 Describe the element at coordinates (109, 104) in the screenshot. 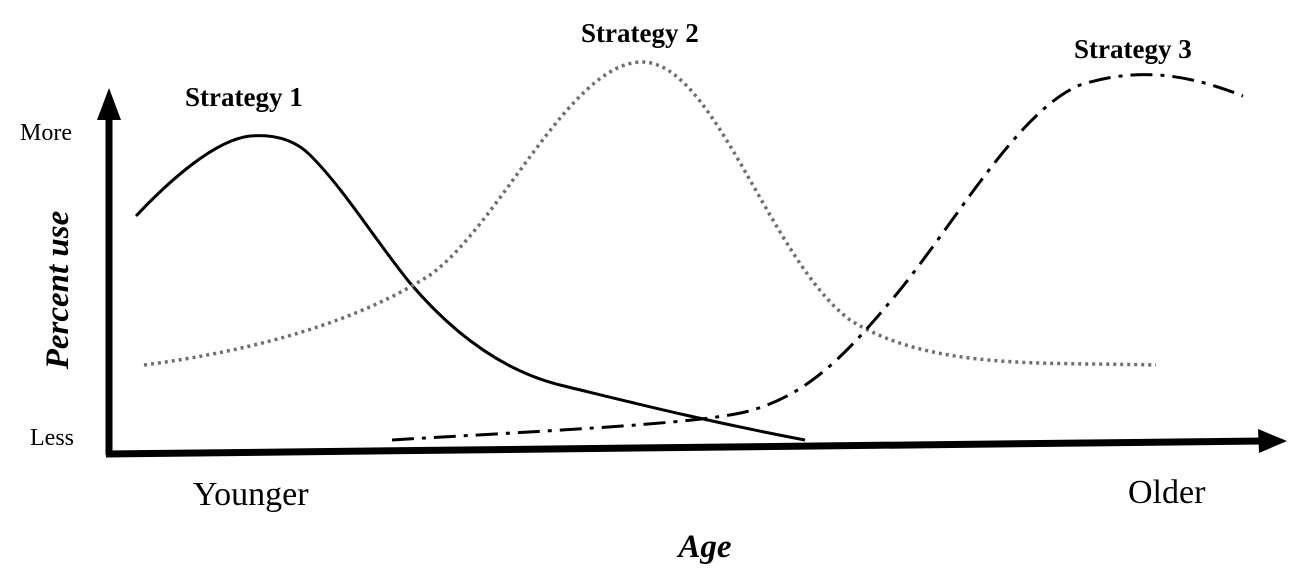

I see `y-axis-arrowhead` at that location.